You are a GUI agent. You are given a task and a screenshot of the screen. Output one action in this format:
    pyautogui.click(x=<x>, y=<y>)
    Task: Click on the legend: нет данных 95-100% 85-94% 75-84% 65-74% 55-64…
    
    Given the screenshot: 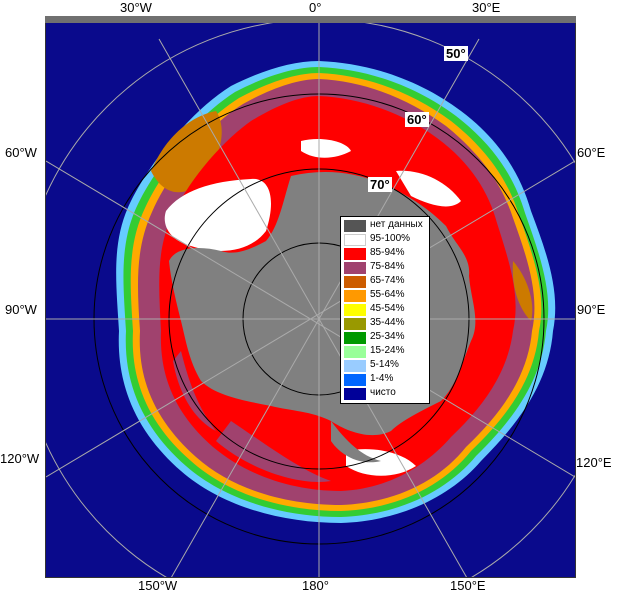 What is the action you would take?
    pyautogui.click(x=385, y=310)
    